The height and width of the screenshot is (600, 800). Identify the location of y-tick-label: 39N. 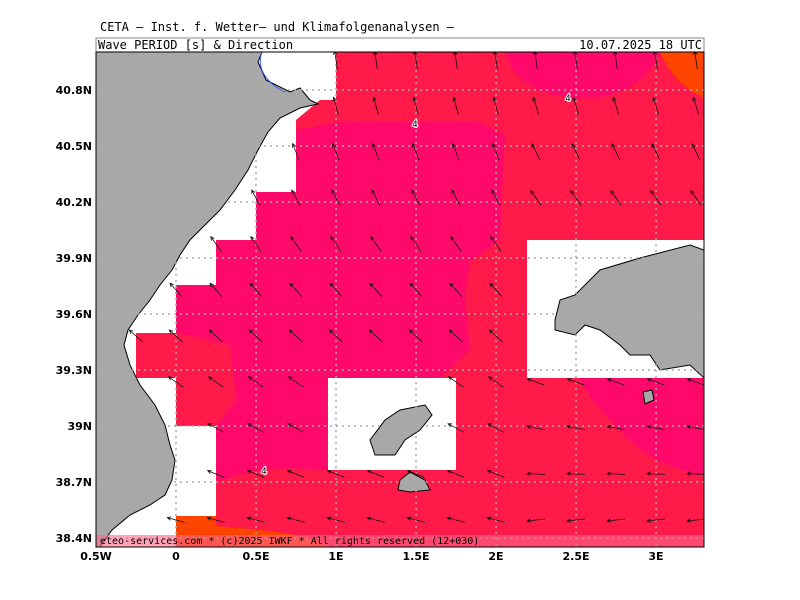
(79, 426).